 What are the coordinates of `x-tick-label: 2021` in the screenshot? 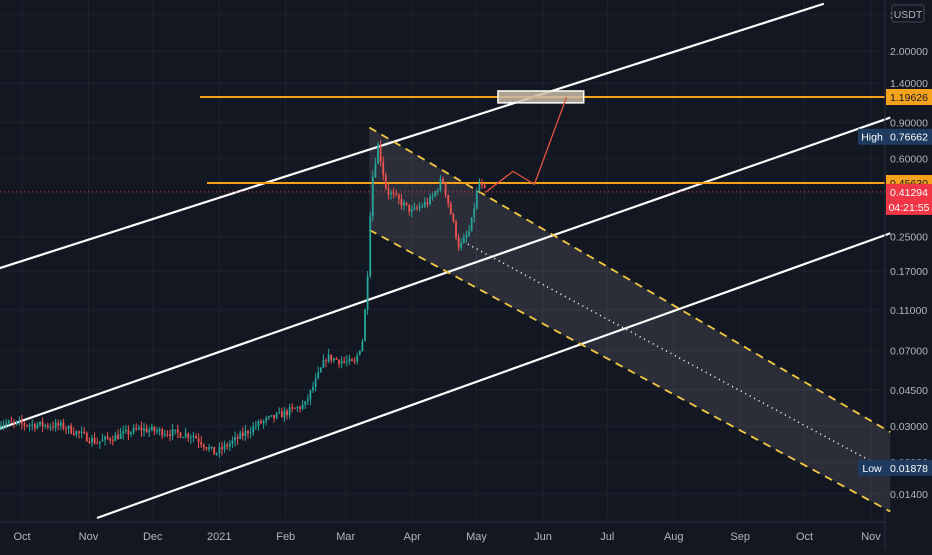 It's located at (219, 537).